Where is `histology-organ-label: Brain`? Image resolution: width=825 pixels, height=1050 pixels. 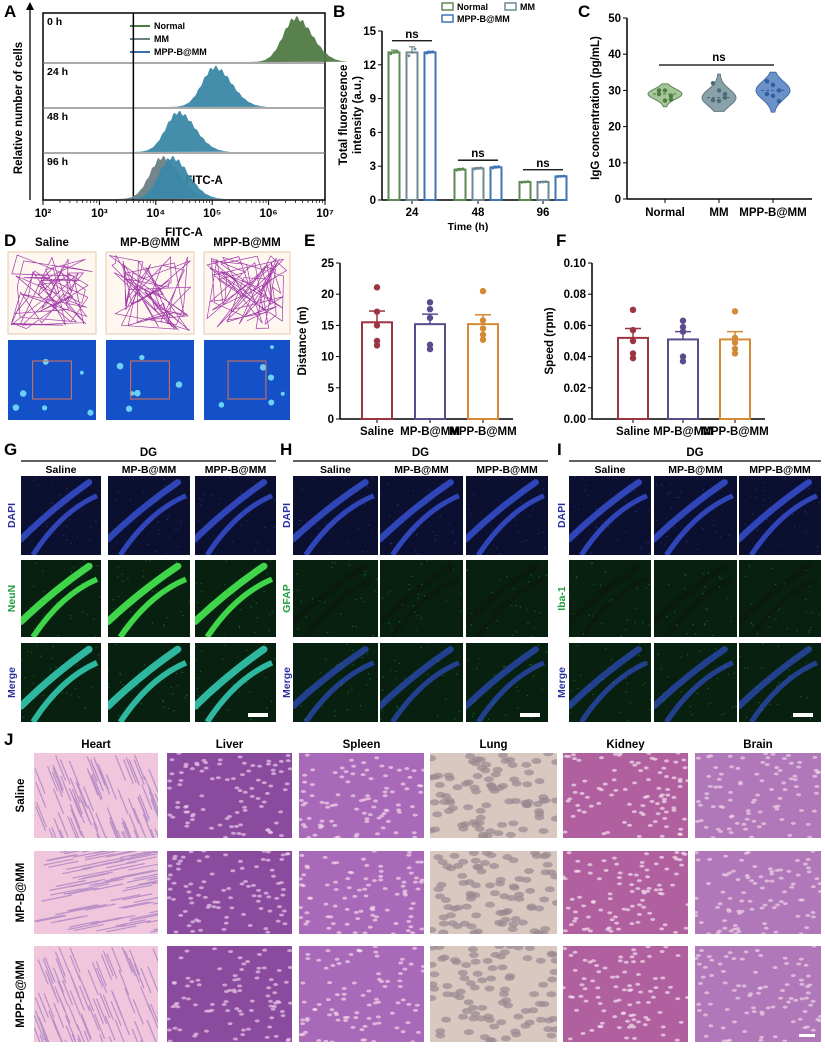 histology-organ-label: Brain is located at coordinates (757, 745).